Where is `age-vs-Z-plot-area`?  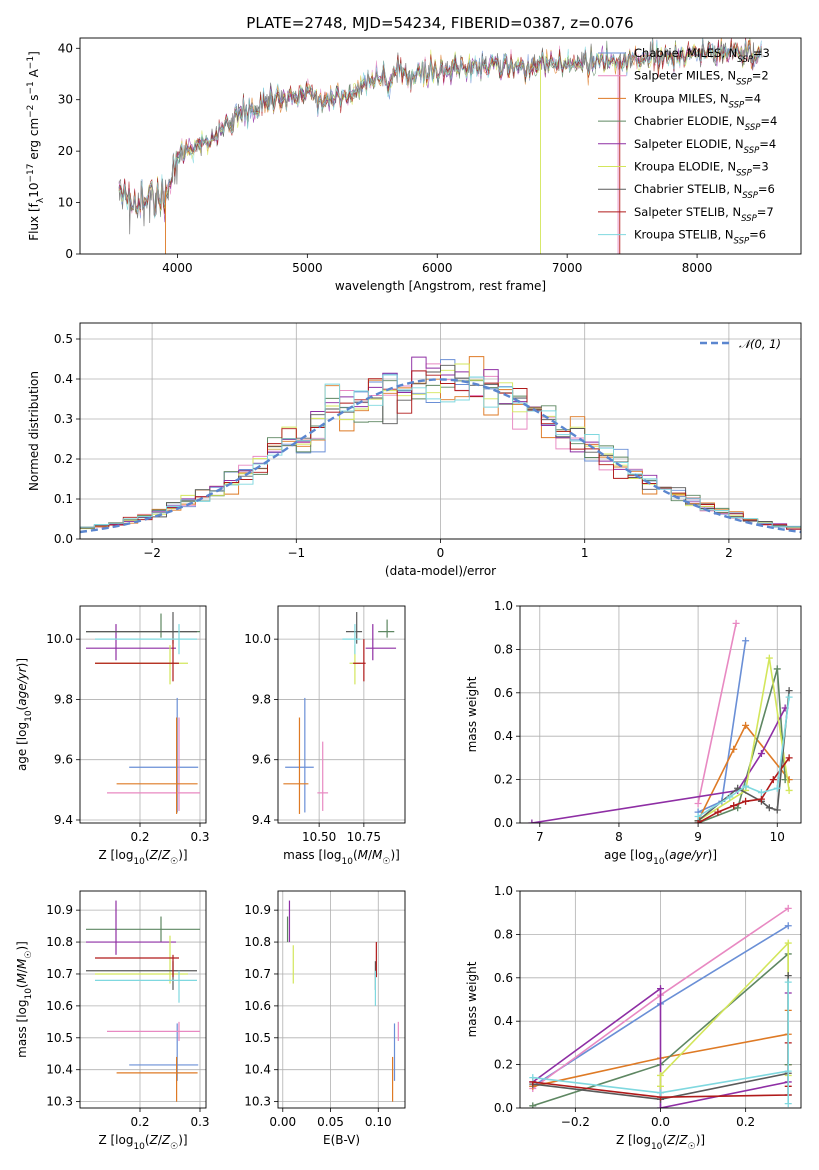 age-vs-Z-plot-area is located at coordinates (143, 713).